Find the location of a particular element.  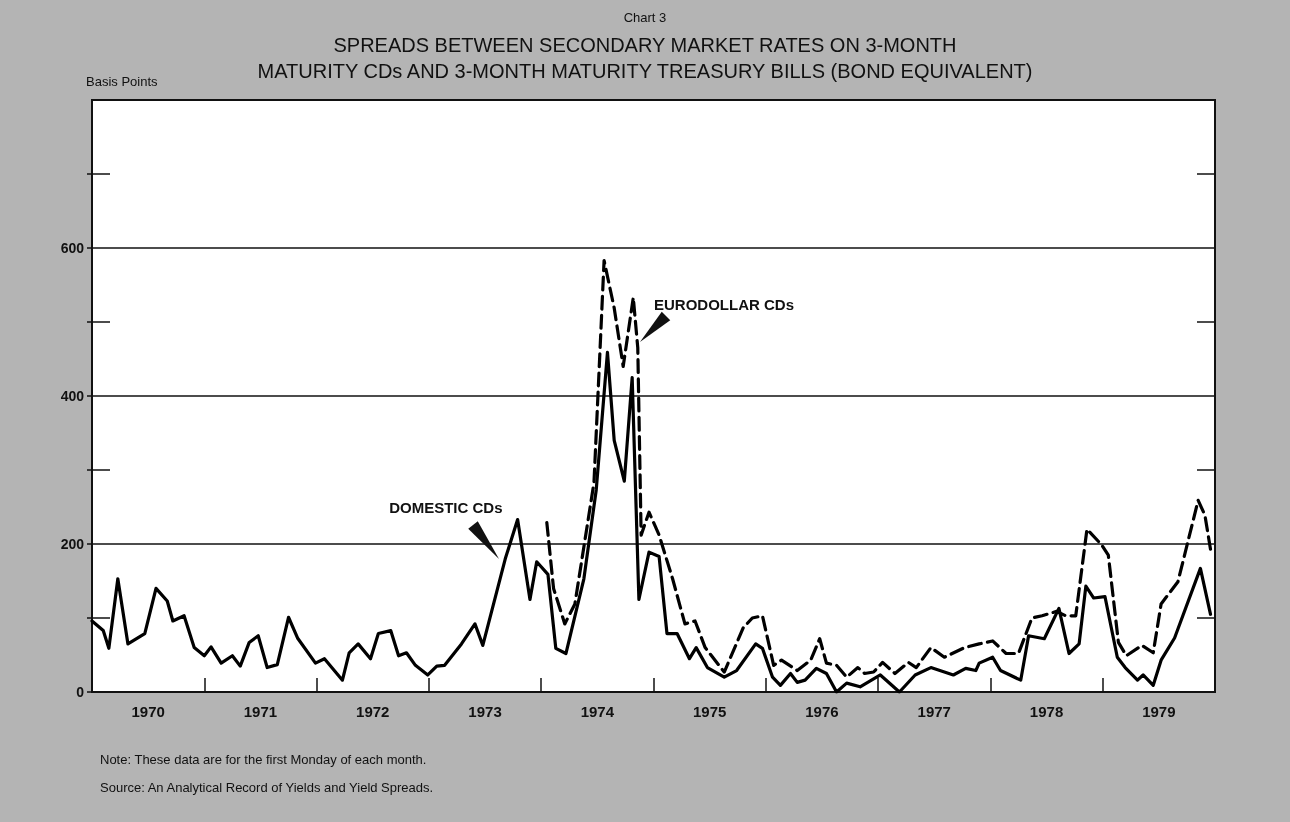

chart-title: SPREADS BETWEEN SECONDARY MARKET RATES ON 3-MONTH MATURITY CDs AND 3-MONTH MATURITY TREASURY BILLS (BOND EQUIVALENT) is located at coordinates (645, 58).